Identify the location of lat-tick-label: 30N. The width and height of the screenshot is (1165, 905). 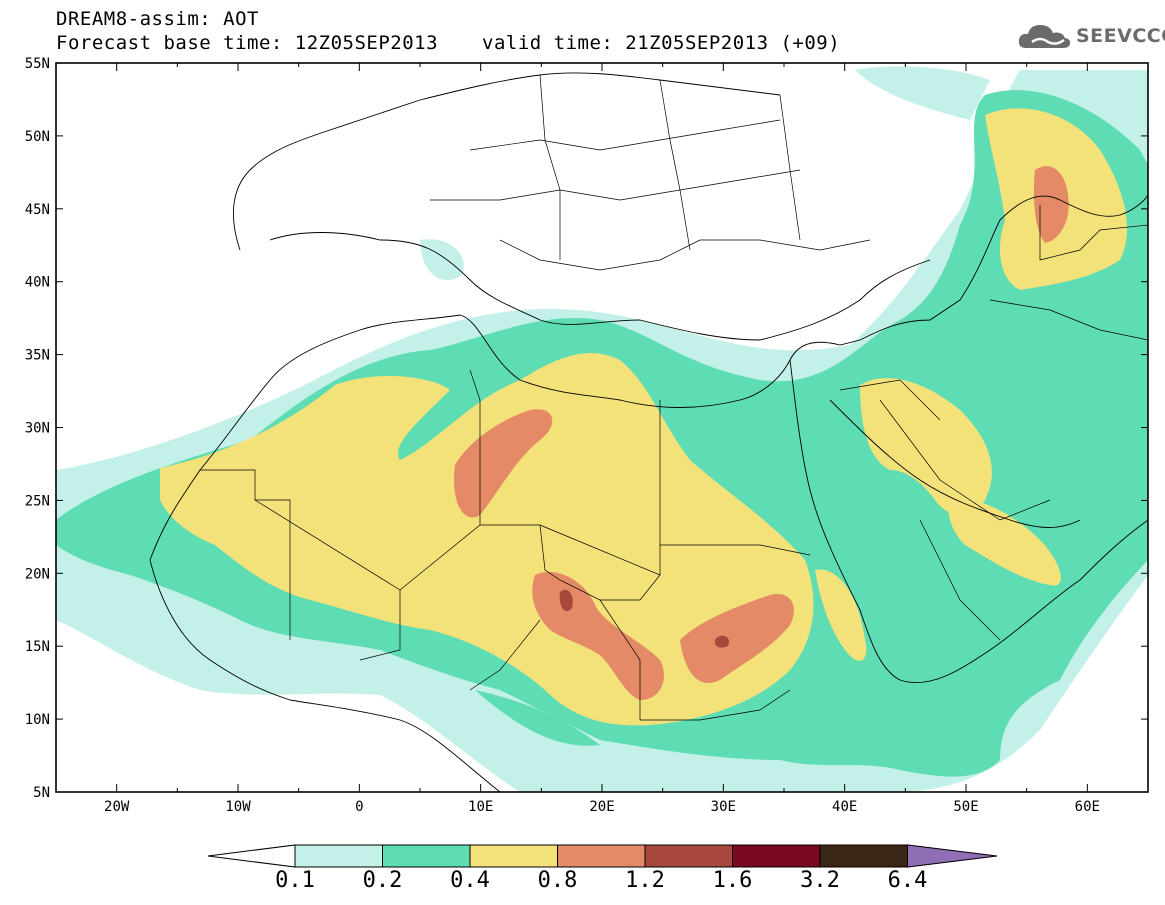
(37, 429).